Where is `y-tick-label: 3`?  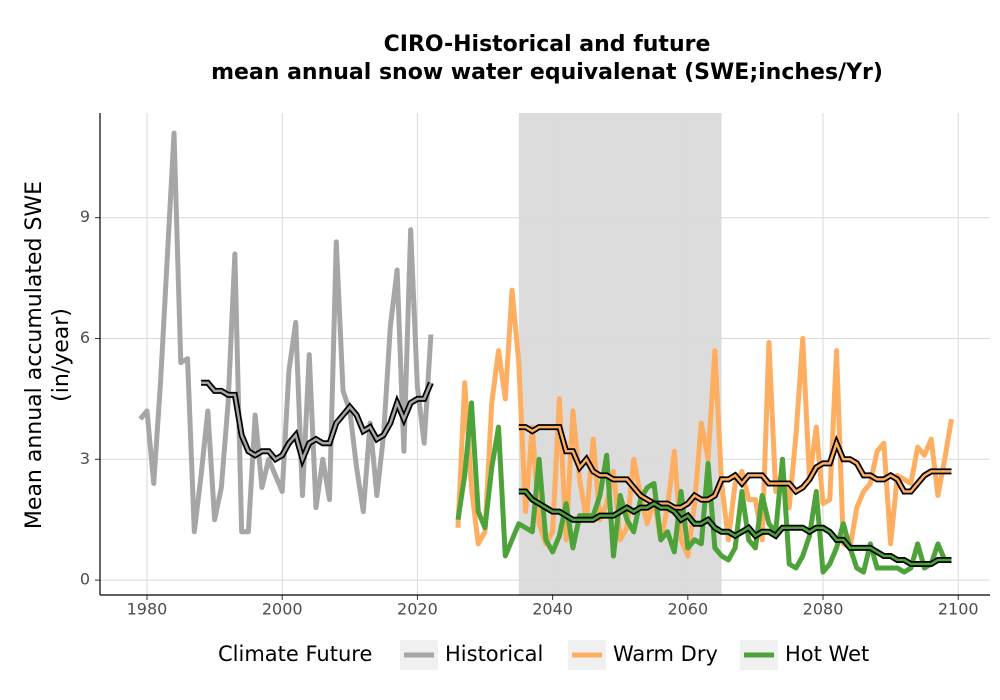
y-tick-label: 3 is located at coordinates (85, 458).